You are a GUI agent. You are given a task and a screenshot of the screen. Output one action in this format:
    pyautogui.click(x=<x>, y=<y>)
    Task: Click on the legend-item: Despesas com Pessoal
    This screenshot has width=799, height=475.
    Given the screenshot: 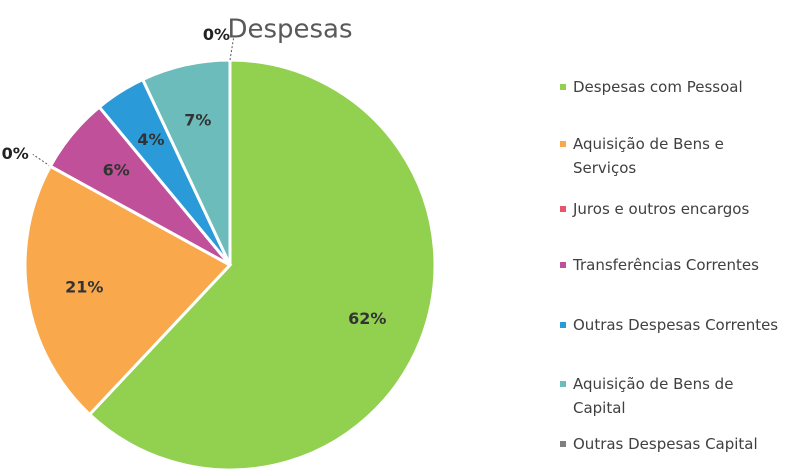 What is the action you would take?
    pyautogui.click(x=670, y=87)
    